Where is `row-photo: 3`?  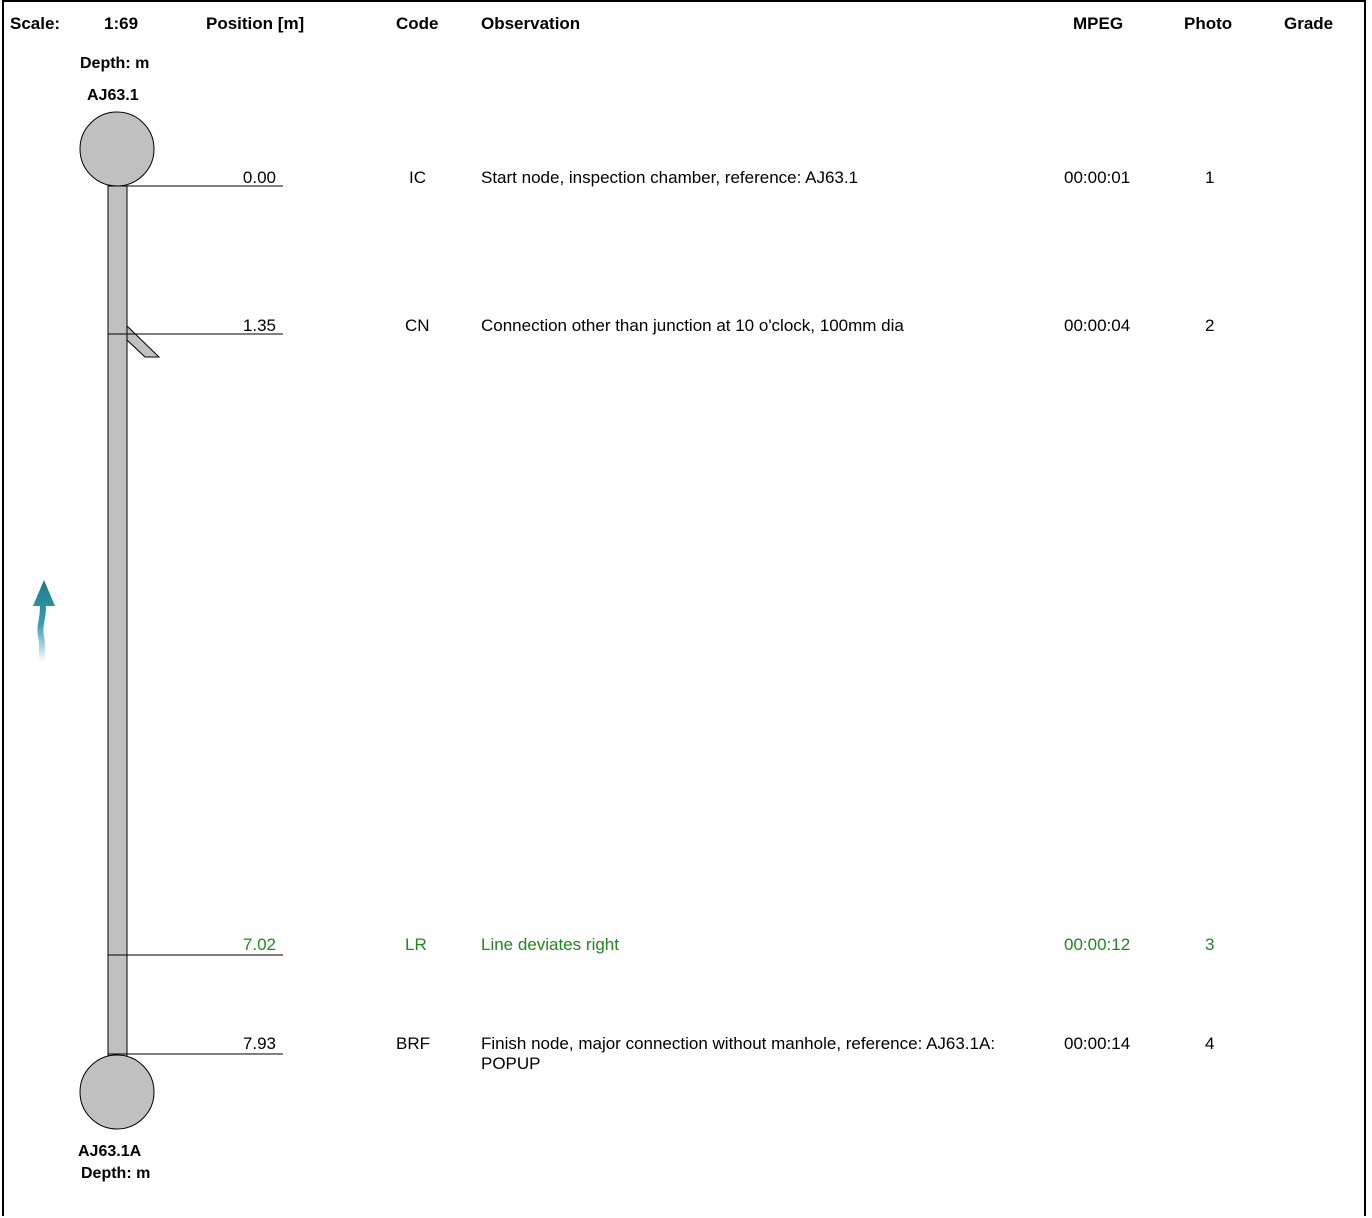
row-photo: 3 is located at coordinates (1210, 944).